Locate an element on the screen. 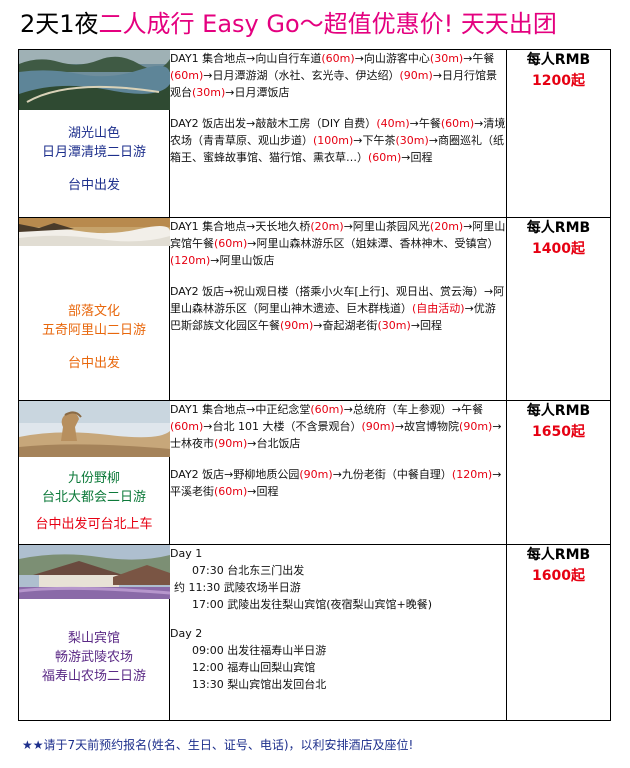  price-cell: 每人RMB 1400起 is located at coordinates (558, 309).